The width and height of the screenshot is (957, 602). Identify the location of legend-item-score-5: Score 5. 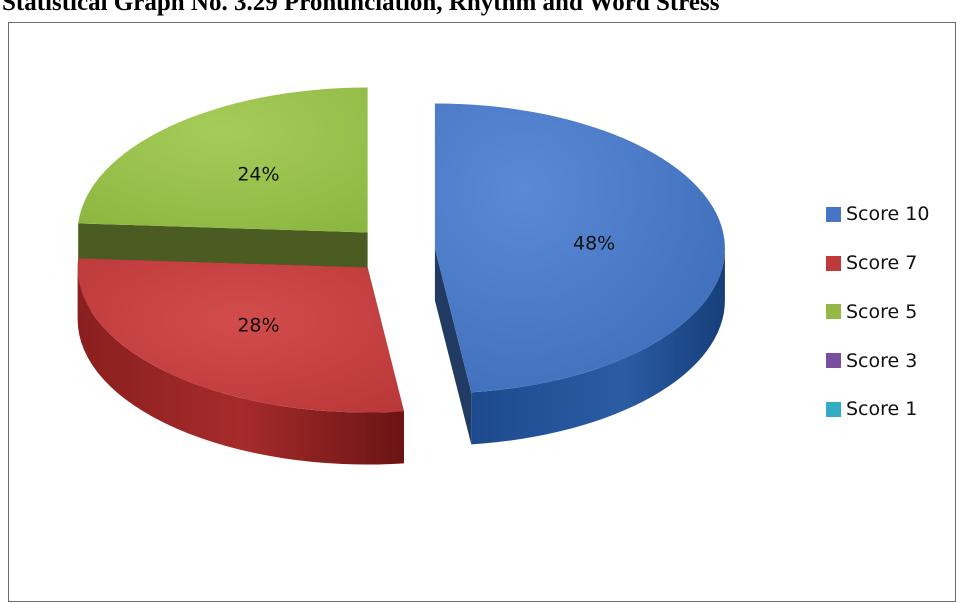
(877, 312).